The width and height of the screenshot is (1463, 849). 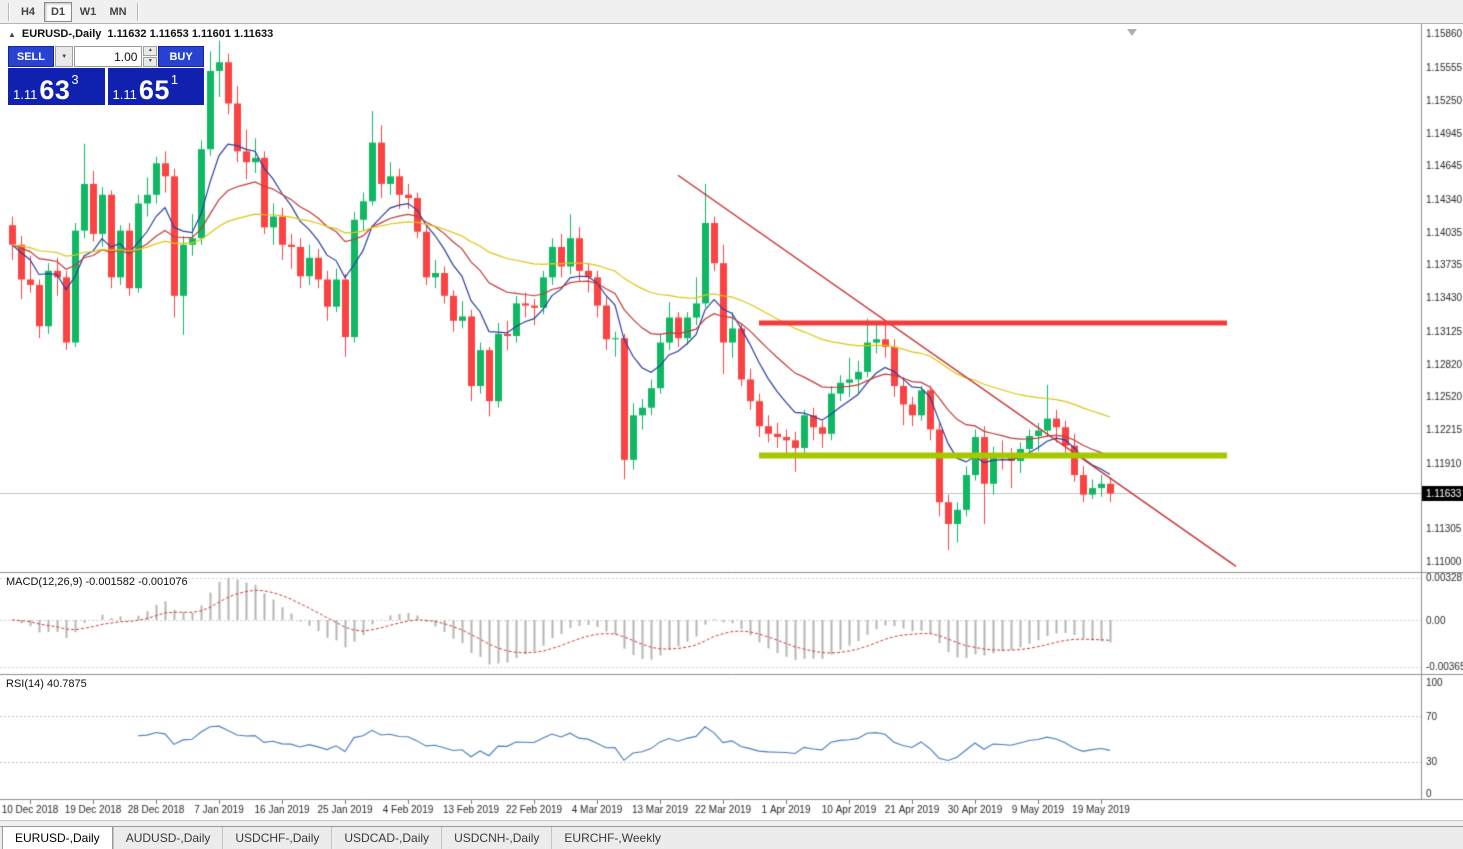 What do you see at coordinates (61, 34) in the screenshot?
I see `chart-symbol: EURUSD-,Daily` at bounding box center [61, 34].